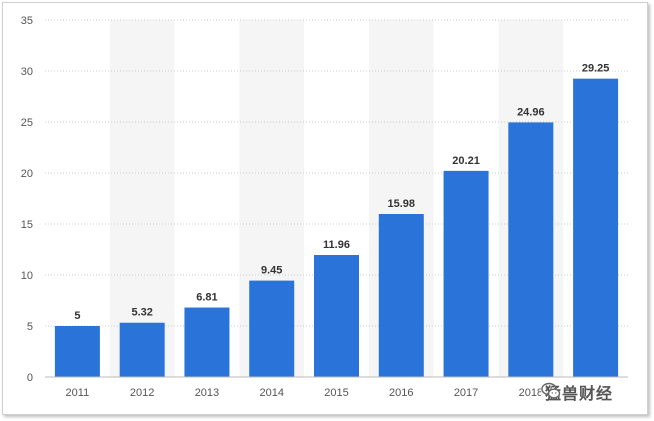 Image resolution: width=654 pixels, height=421 pixels. What do you see at coordinates (271, 393) in the screenshot?
I see `x-tick-label: 2014` at bounding box center [271, 393].